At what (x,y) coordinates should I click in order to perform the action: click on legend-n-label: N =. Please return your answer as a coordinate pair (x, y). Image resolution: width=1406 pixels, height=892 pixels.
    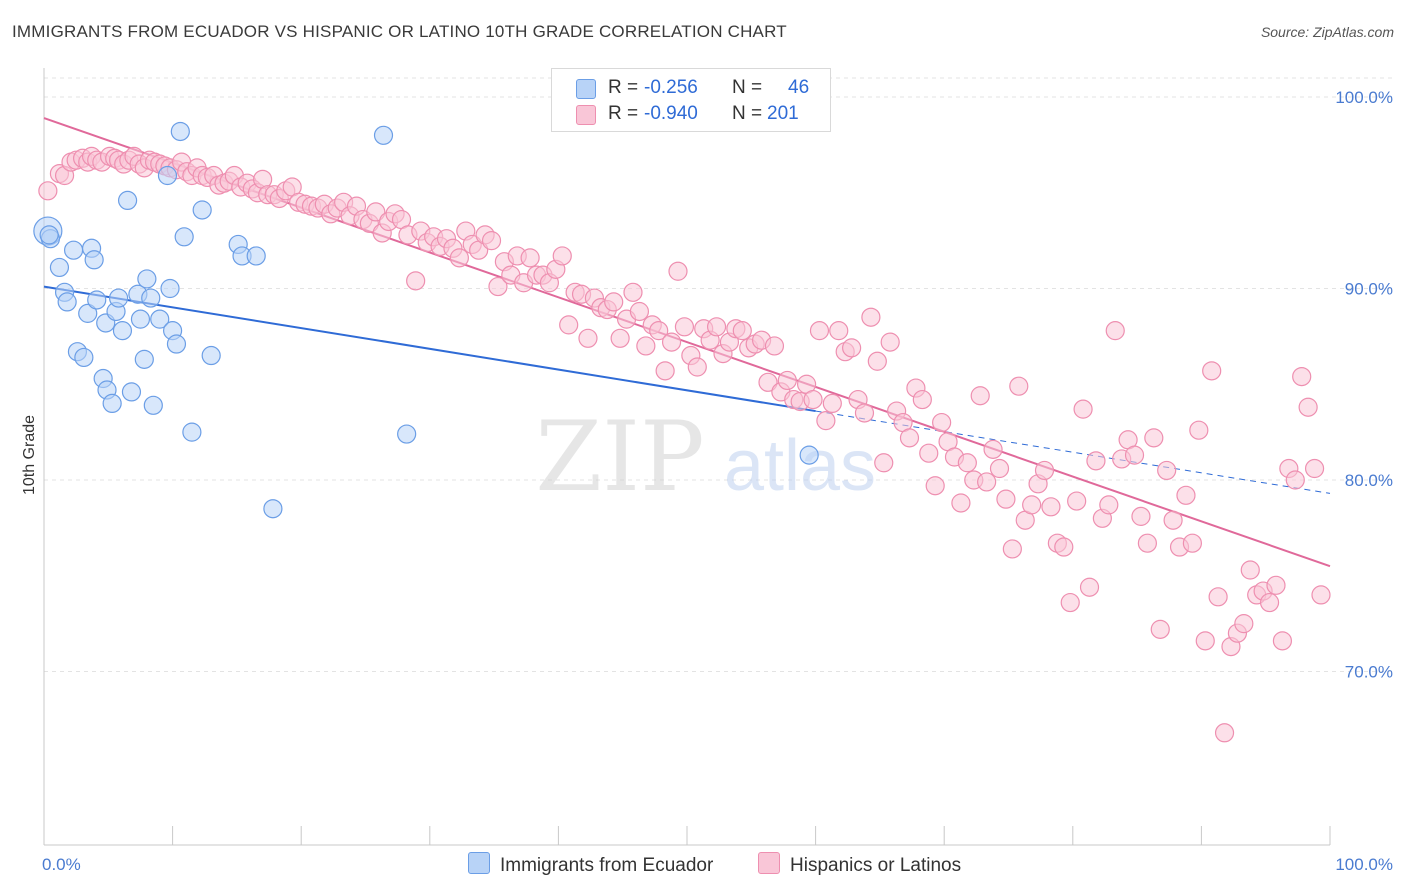
    Looking at the image, I should click on (747, 87).